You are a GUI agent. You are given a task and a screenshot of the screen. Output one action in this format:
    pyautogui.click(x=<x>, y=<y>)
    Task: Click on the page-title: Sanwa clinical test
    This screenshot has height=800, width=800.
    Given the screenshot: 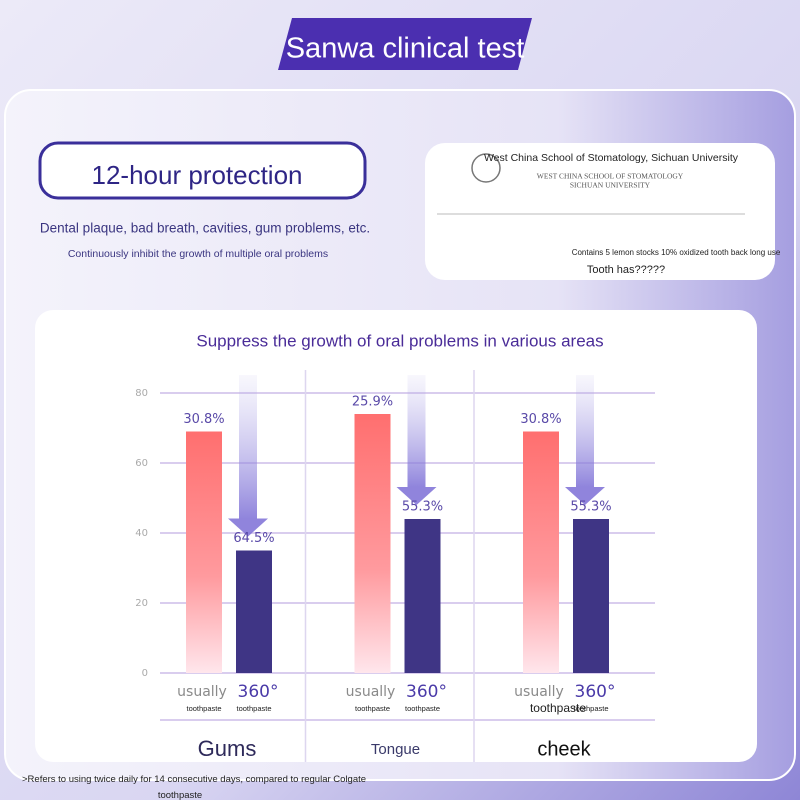 What is the action you would take?
    pyautogui.click(x=405, y=49)
    